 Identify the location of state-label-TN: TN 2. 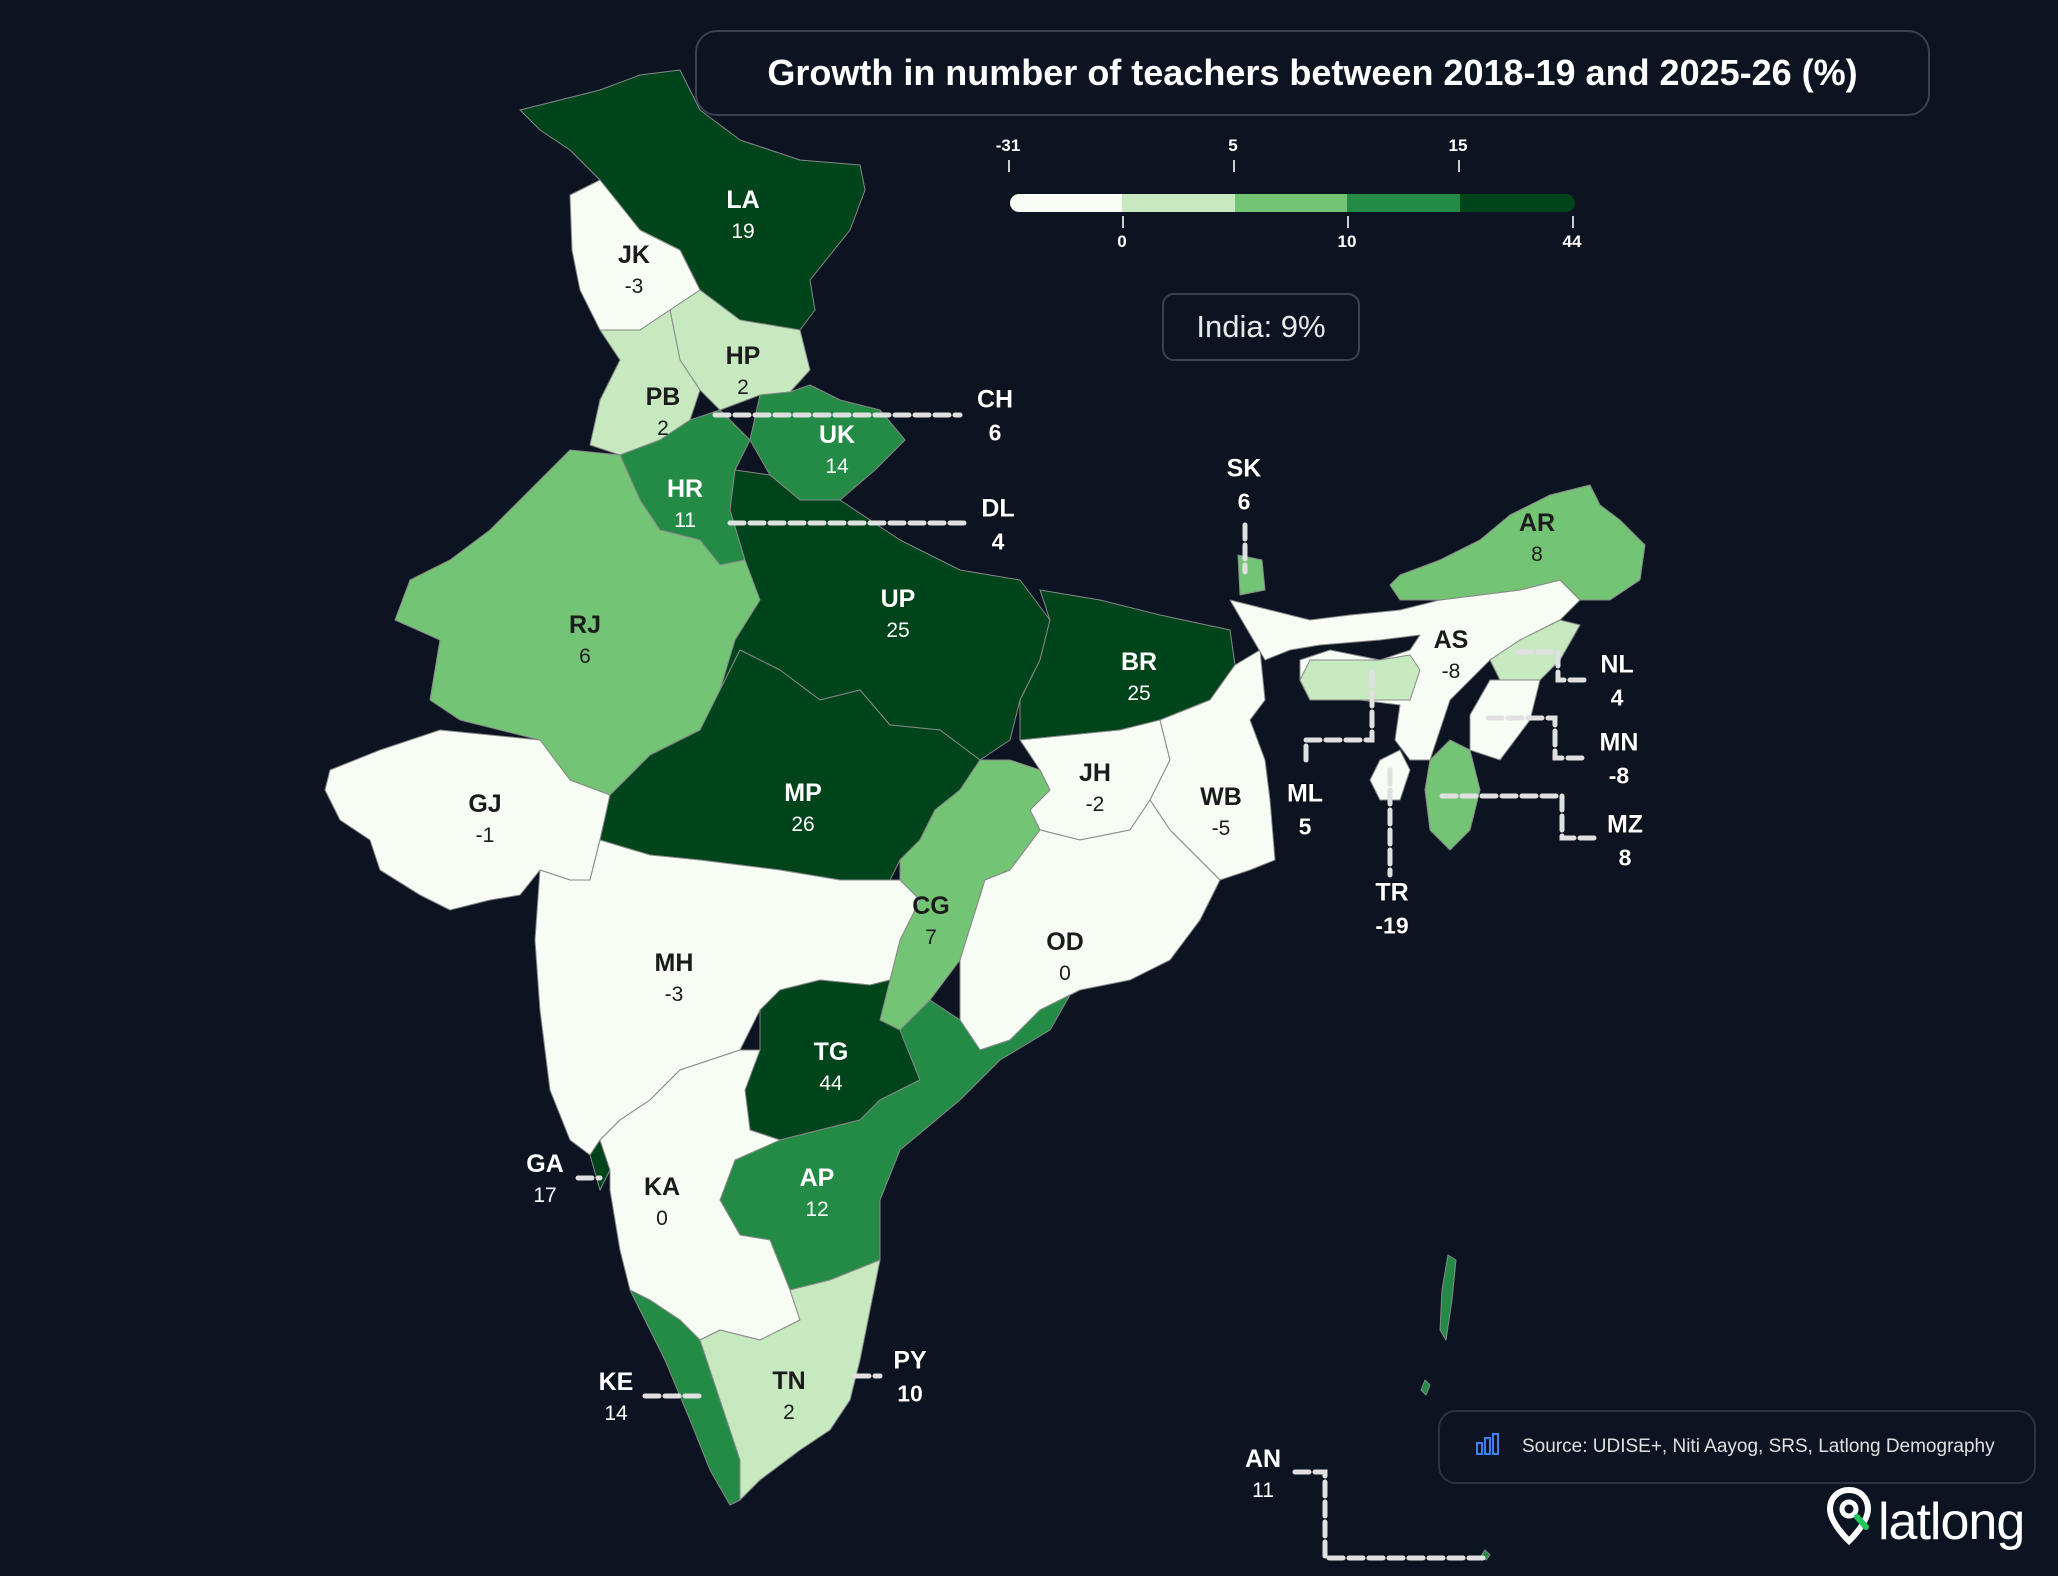
(789, 1395).